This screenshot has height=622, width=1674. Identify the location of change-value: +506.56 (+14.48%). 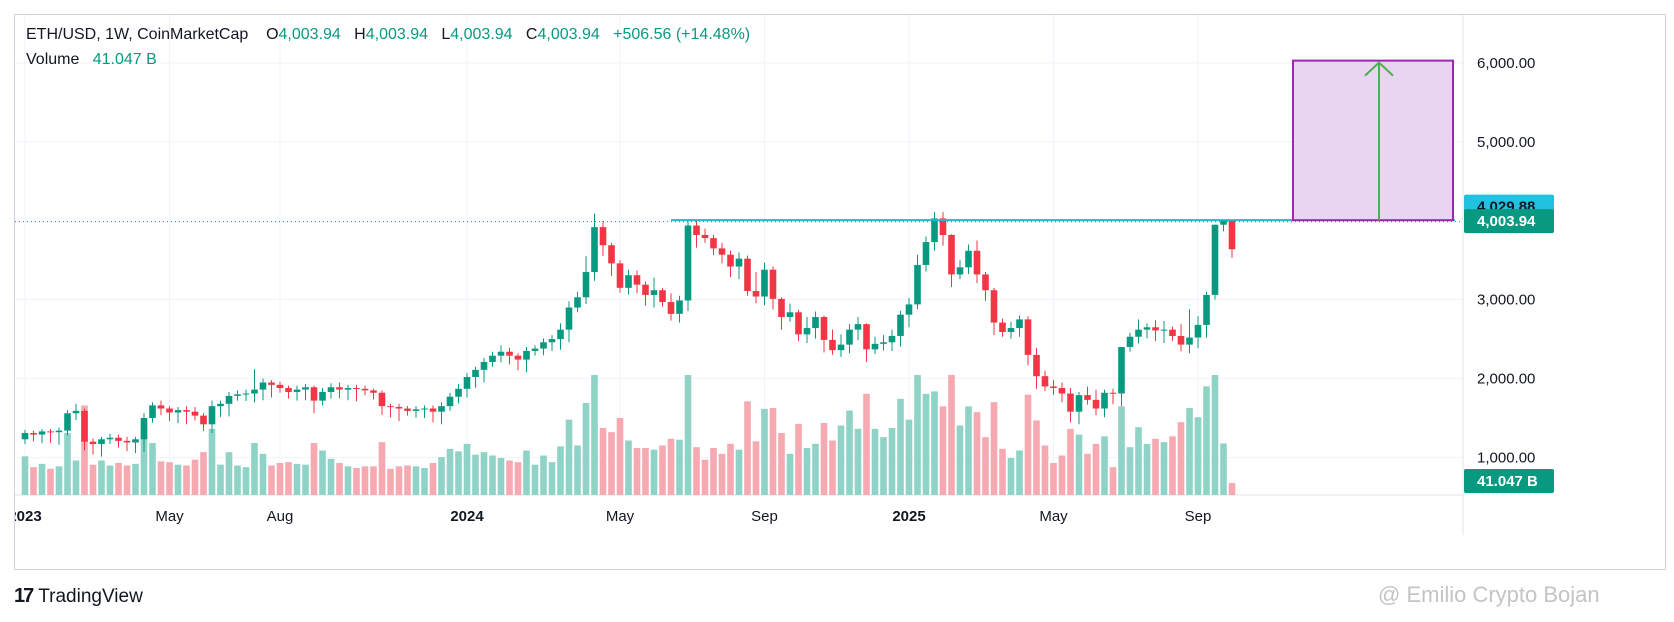
(682, 34).